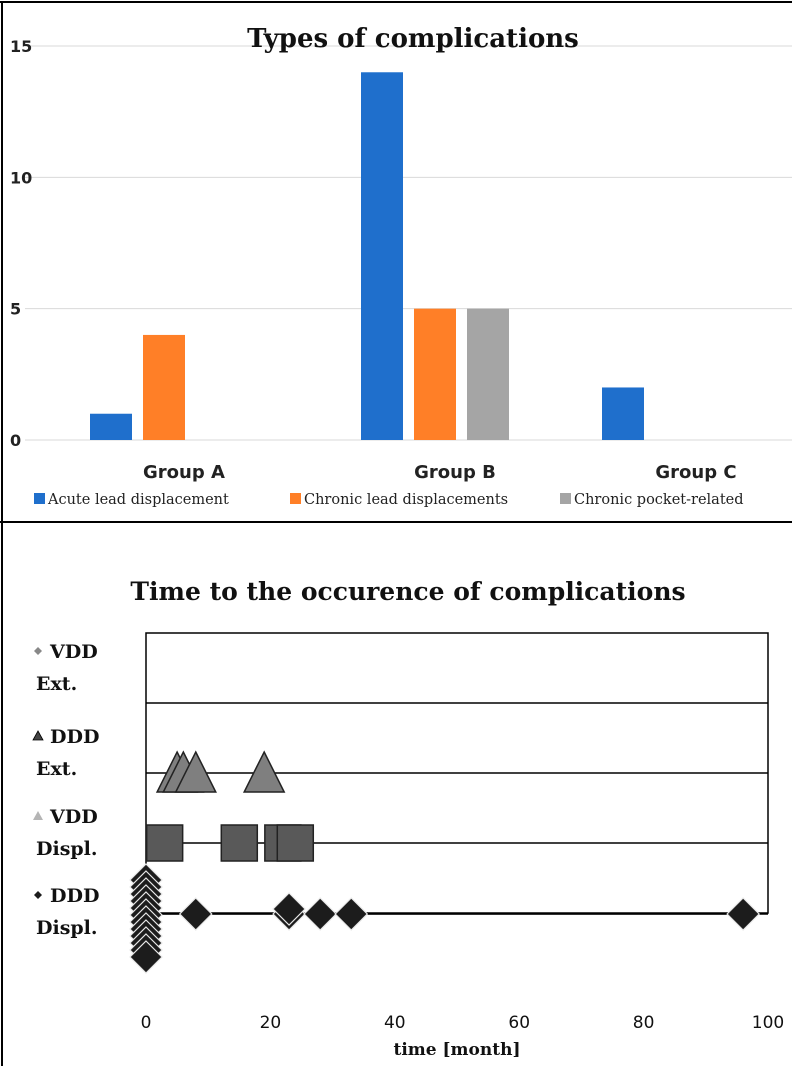 The height and width of the screenshot is (1066, 792). I want to click on bar-legend-label: Chronic pocket-related, so click(659, 500).